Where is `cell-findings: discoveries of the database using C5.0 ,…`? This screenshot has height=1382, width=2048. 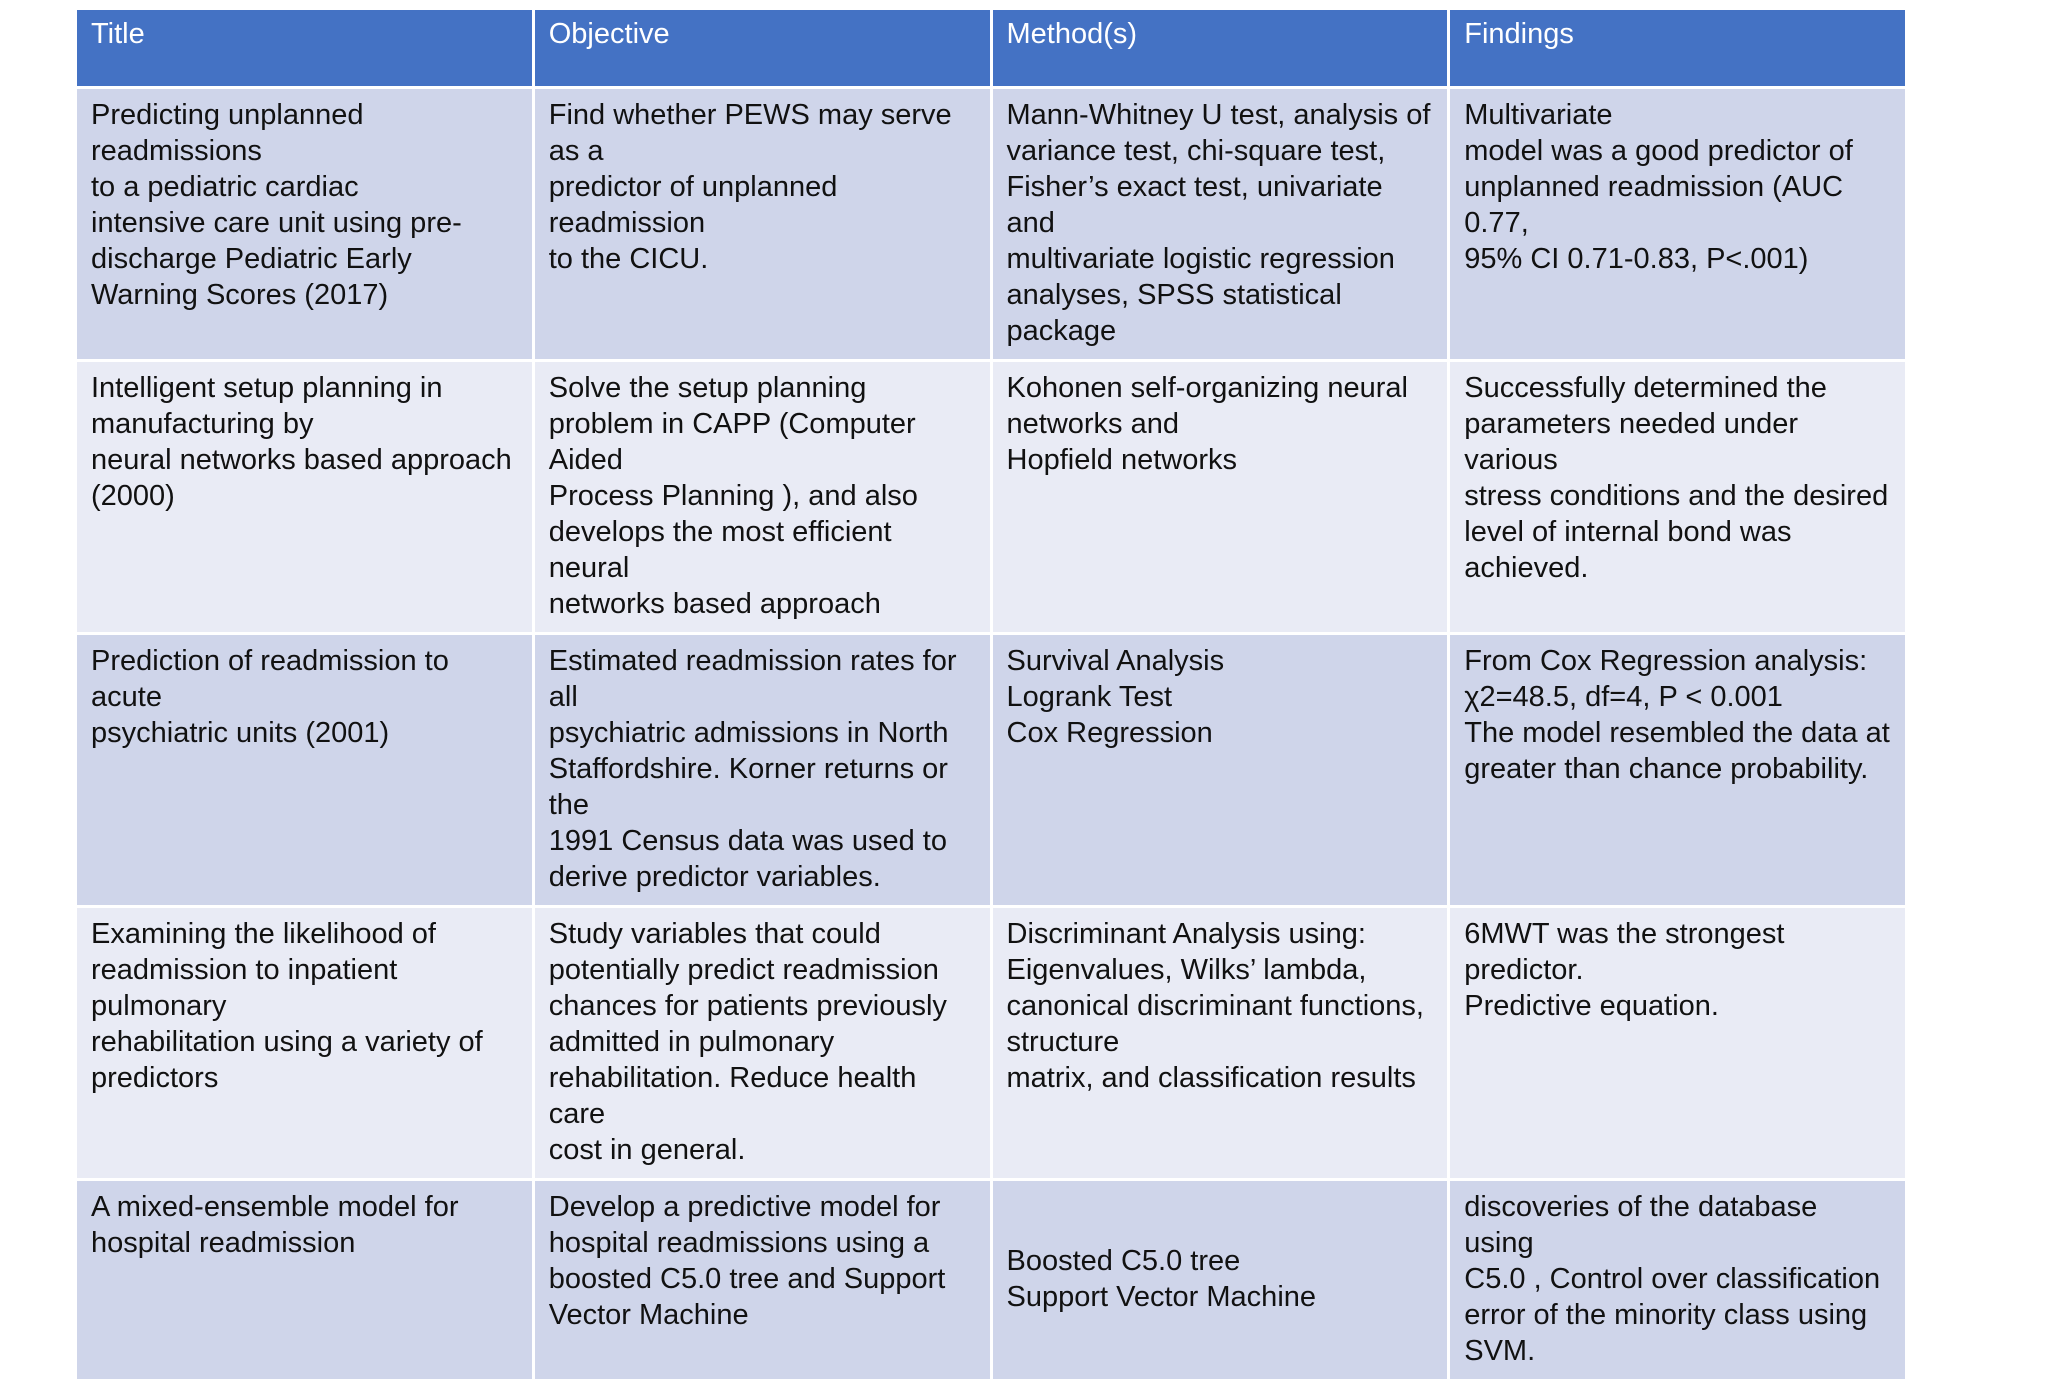 cell-findings: discoveries of the database using C5.0 ,… is located at coordinates (1677, 1280).